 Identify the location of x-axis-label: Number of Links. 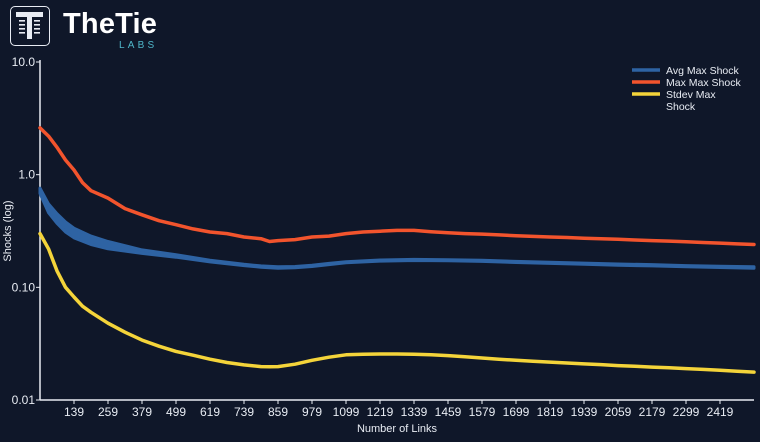
(397, 429).